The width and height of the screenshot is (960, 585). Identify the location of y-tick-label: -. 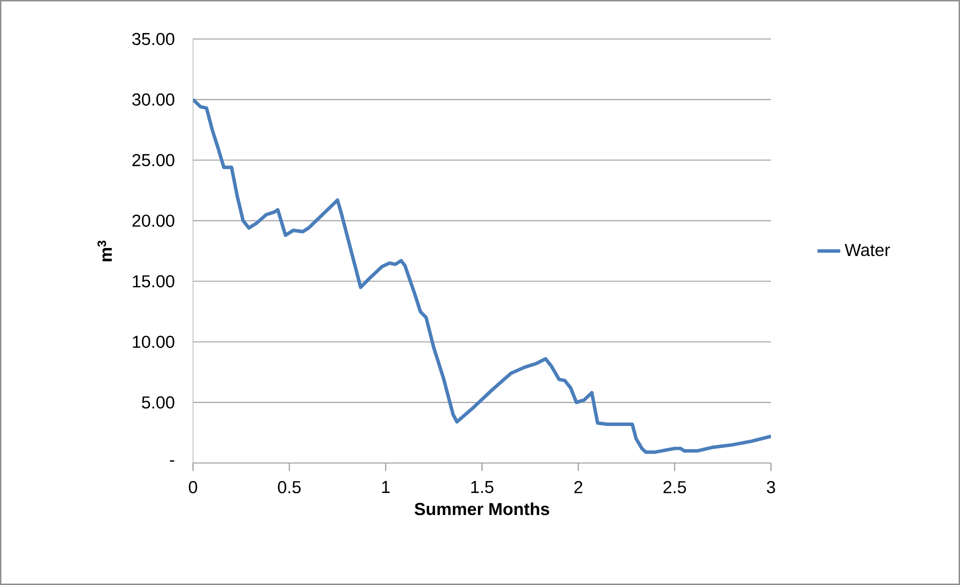
(172, 461).